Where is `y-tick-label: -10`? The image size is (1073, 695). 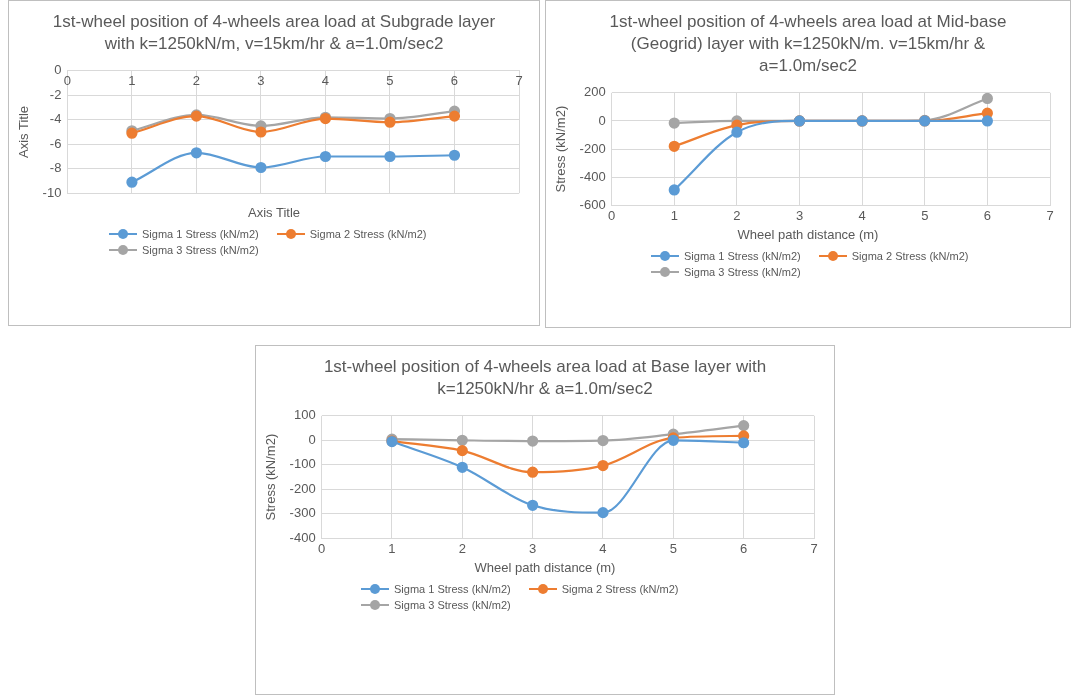
y-tick-label: -10 is located at coordinates (52, 192).